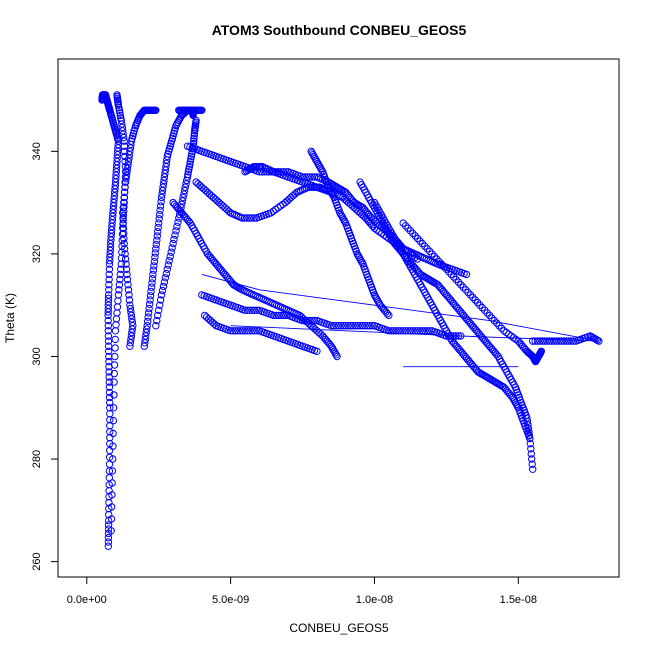 The image size is (650, 650). Describe the element at coordinates (87, 600) in the screenshot. I see `x-tick-label: 0.0e+00` at that location.